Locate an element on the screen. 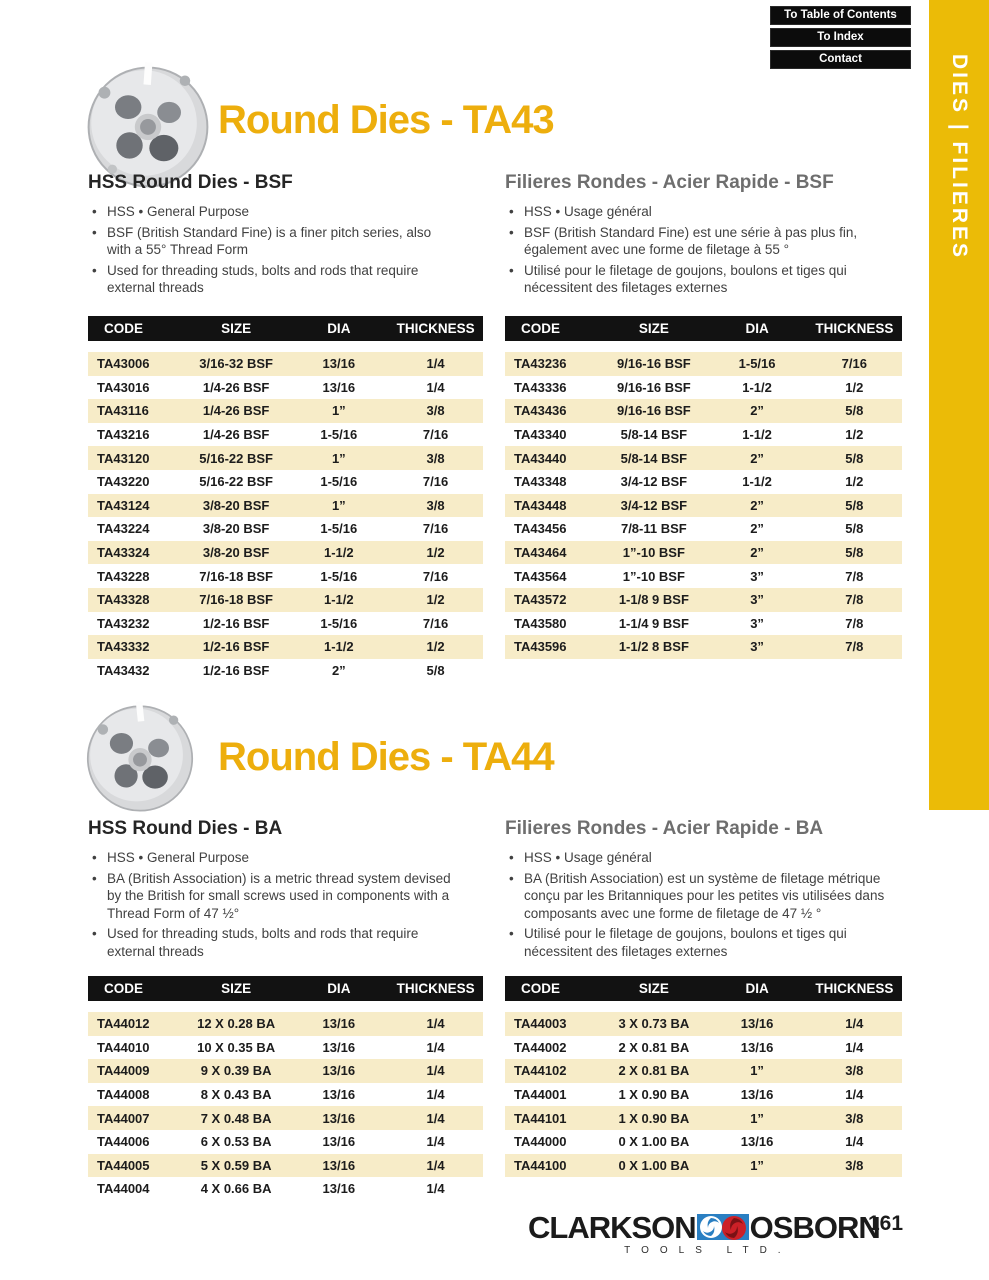  table-row: TA43220 5/16-22 BSF 1-5/16 7/16 is located at coordinates (285, 482).